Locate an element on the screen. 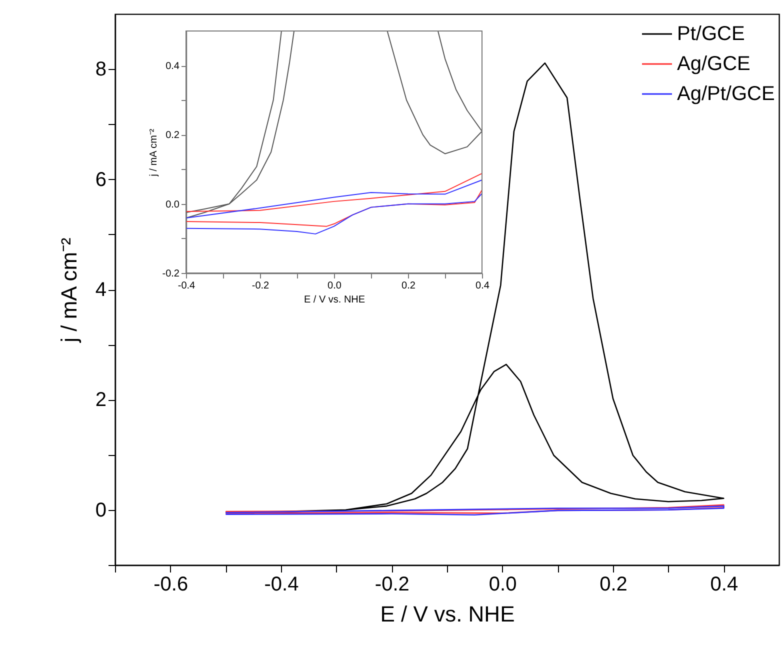  y-tick-label: 2 is located at coordinates (100, 400).